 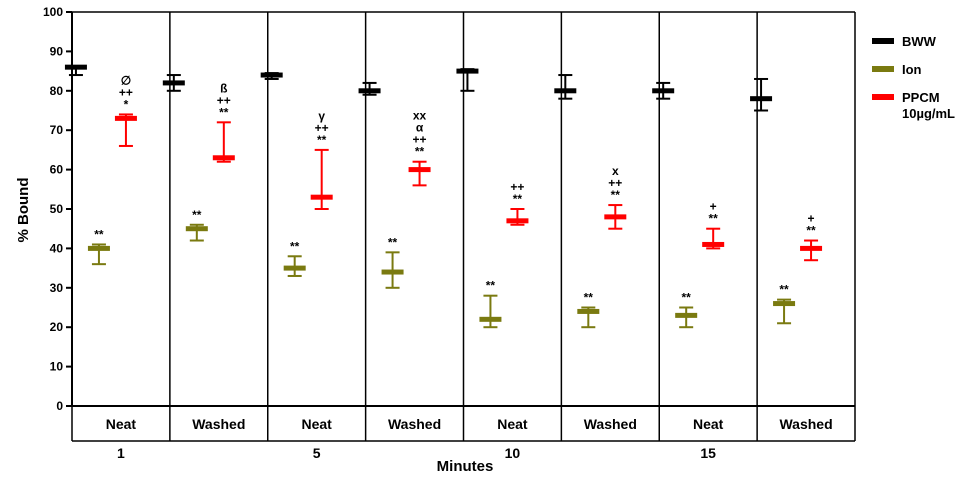 I want to click on annotation-ppcm-1-2: **, so click(x=224, y=112).